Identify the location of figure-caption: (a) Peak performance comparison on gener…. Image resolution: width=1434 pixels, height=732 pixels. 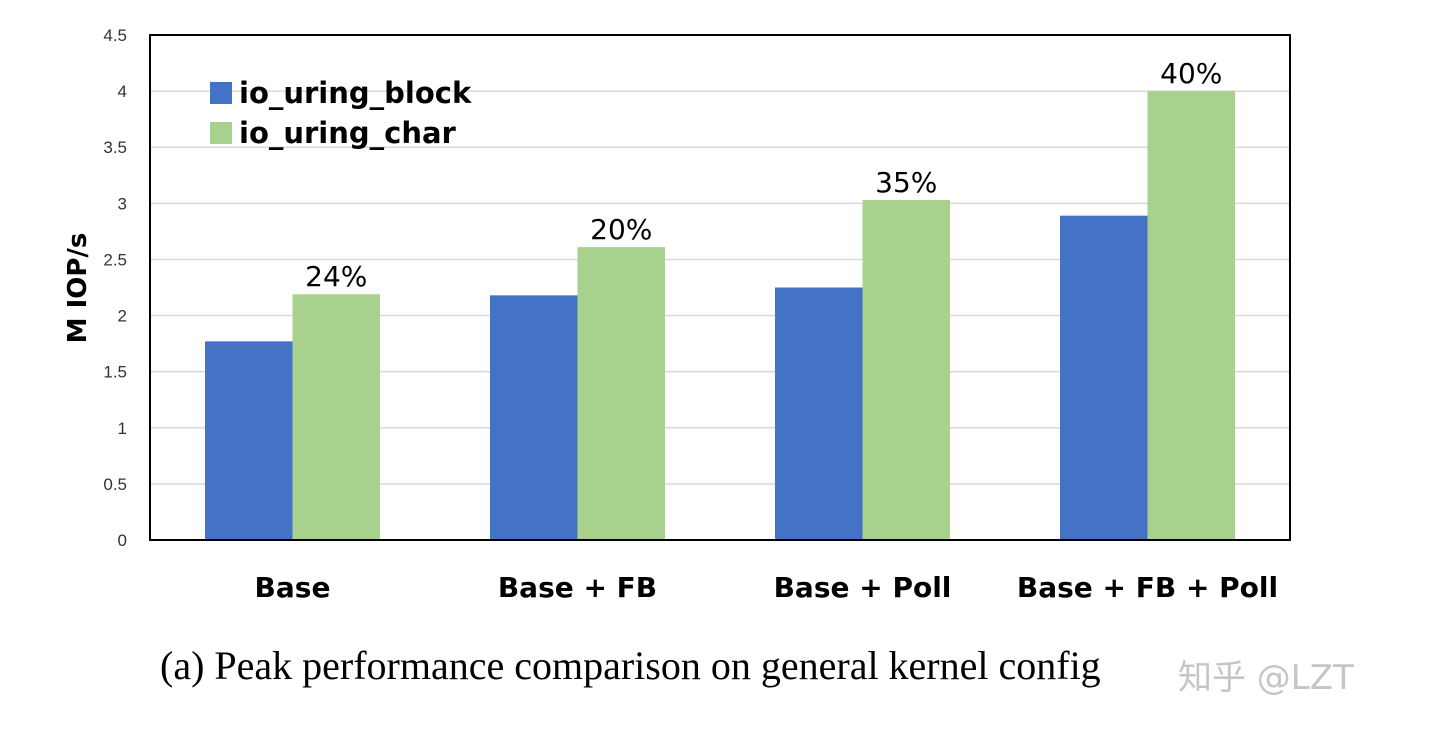
(630, 665).